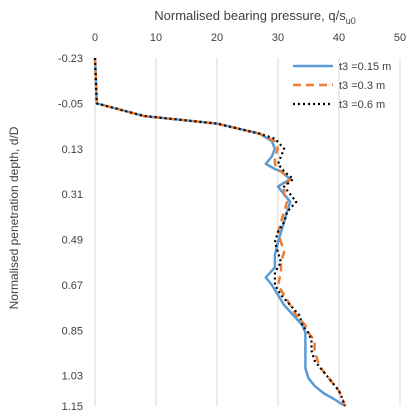  I want to click on legend-label-1: t3 =0.15 m, so click(365, 67).